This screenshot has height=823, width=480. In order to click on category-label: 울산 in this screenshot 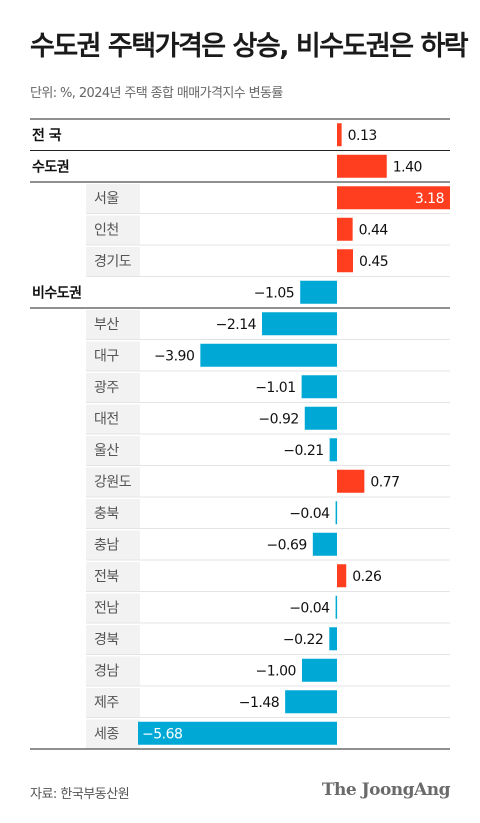, I will do `click(106, 451)`.